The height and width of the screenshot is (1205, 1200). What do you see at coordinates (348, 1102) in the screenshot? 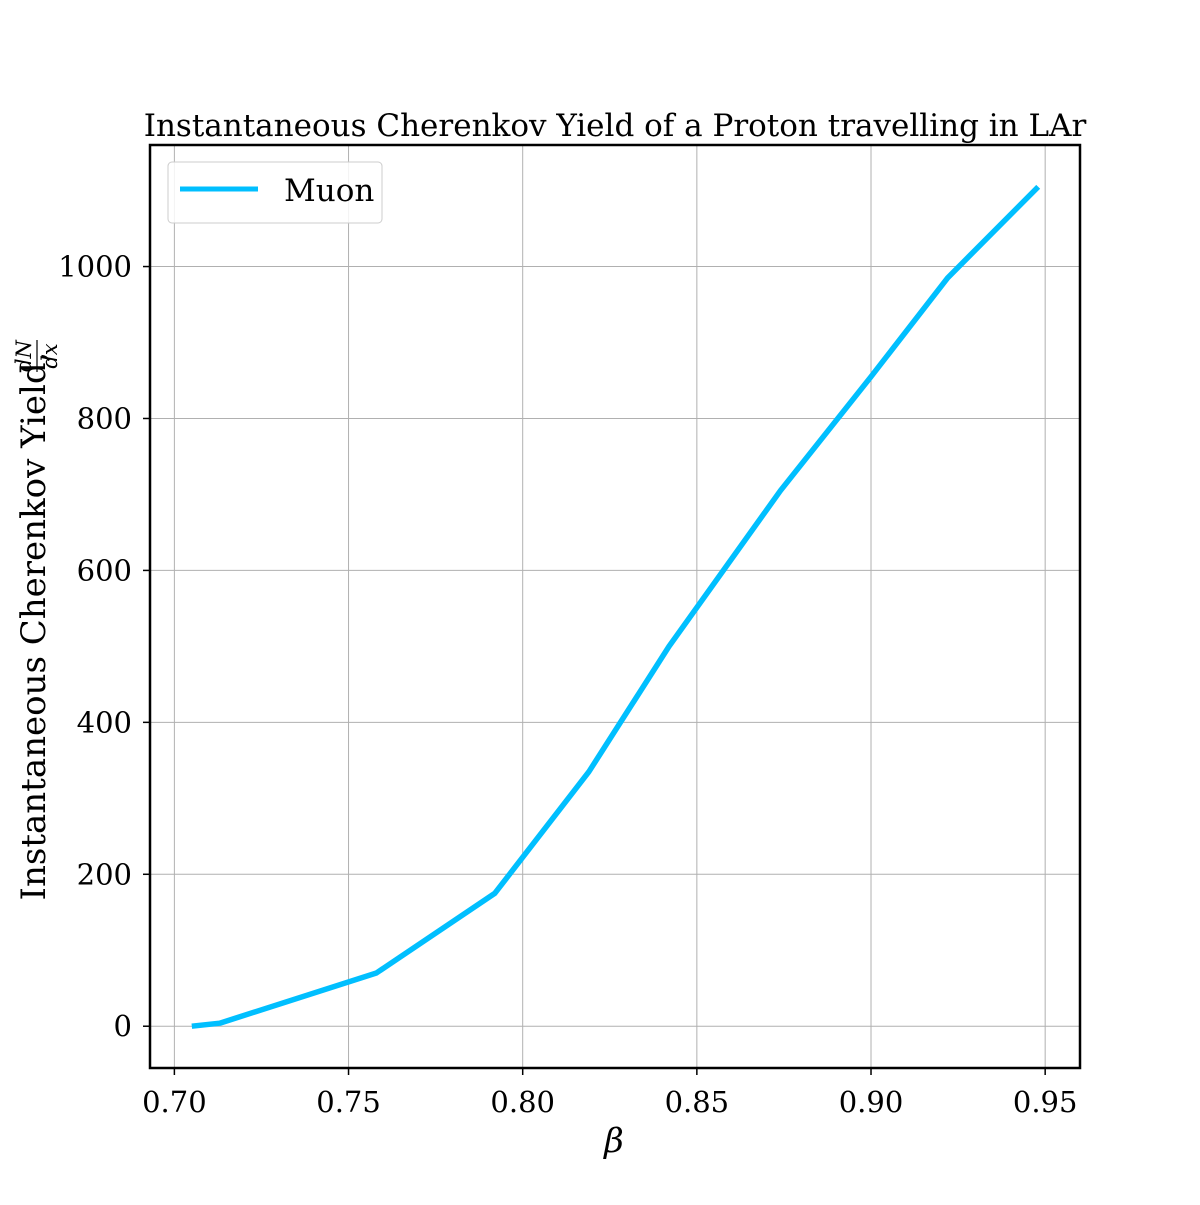
I see `x-tick-label: 0.75` at bounding box center [348, 1102].